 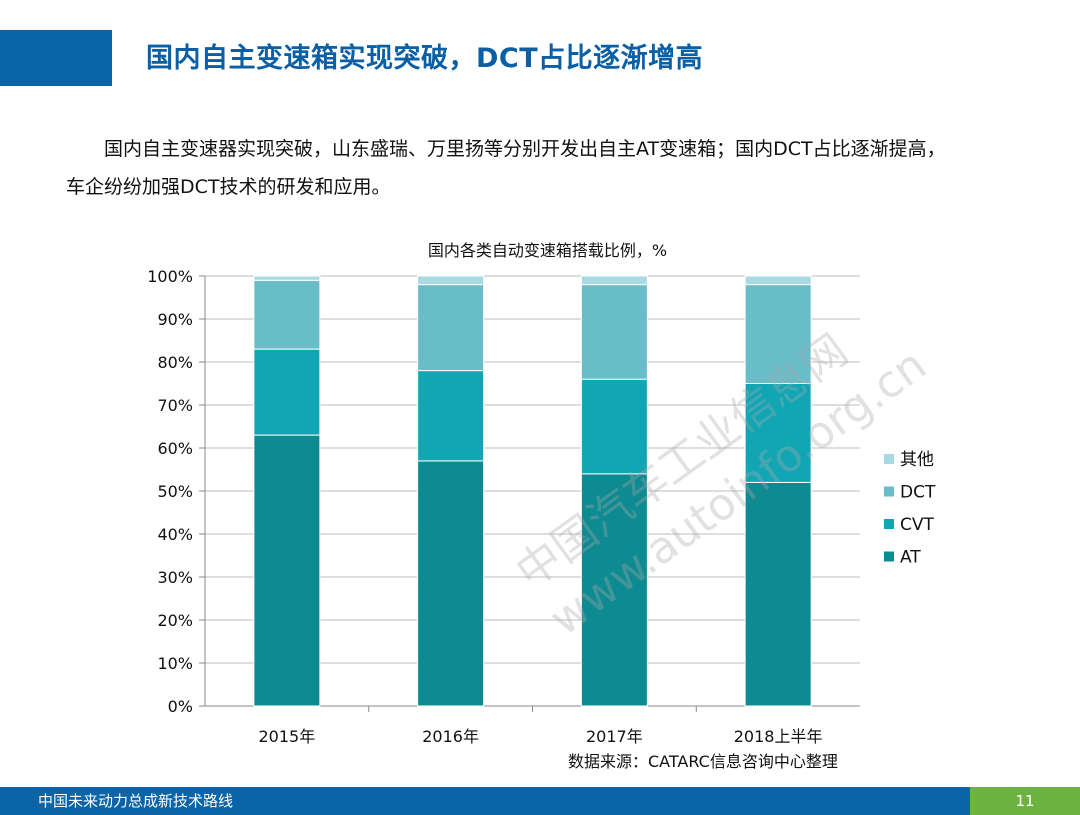 I want to click on y-tick-label: 20%, so click(x=175, y=620).